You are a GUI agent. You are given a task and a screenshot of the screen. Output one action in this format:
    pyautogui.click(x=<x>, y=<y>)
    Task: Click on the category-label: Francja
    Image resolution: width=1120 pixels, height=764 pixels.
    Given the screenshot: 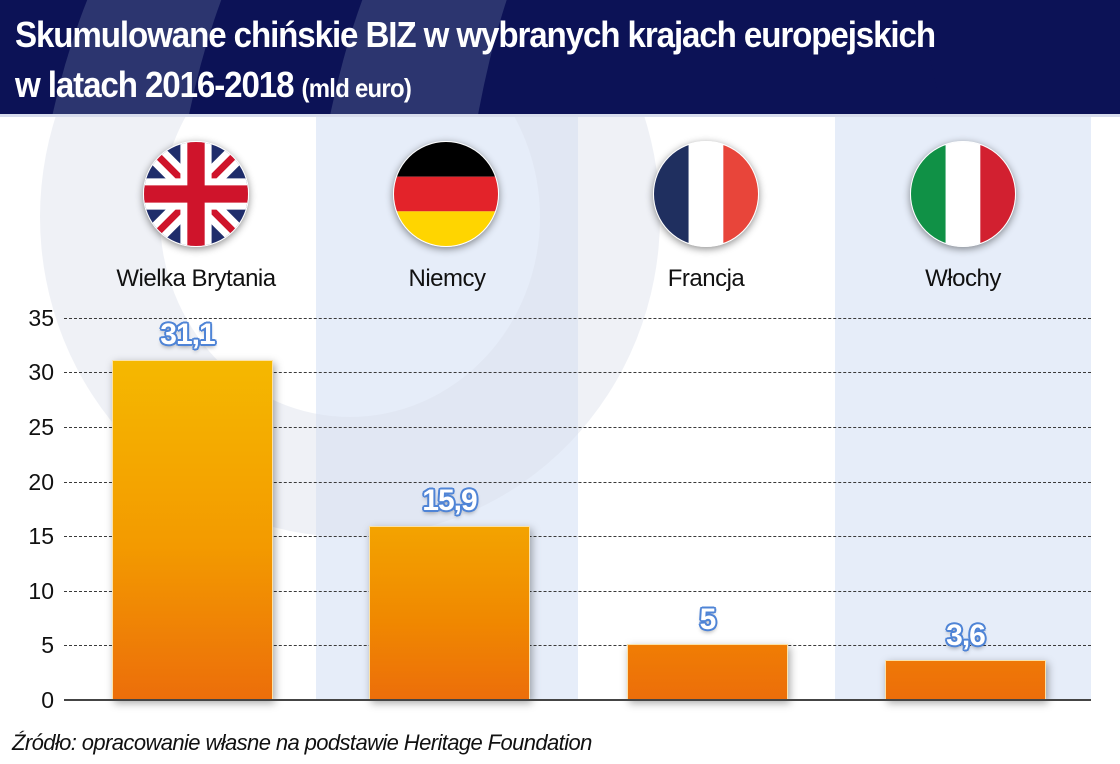 What is the action you would take?
    pyautogui.click(x=706, y=278)
    